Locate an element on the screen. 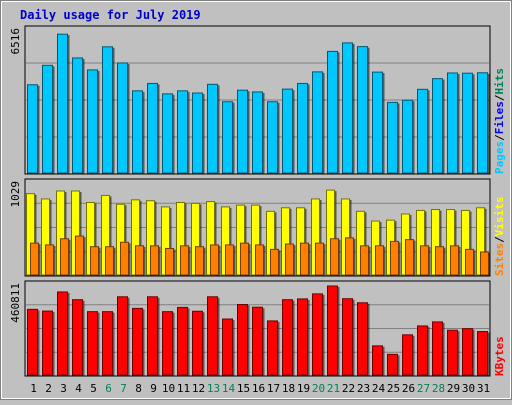  legend-entry: Pages is located at coordinates (499, 157).